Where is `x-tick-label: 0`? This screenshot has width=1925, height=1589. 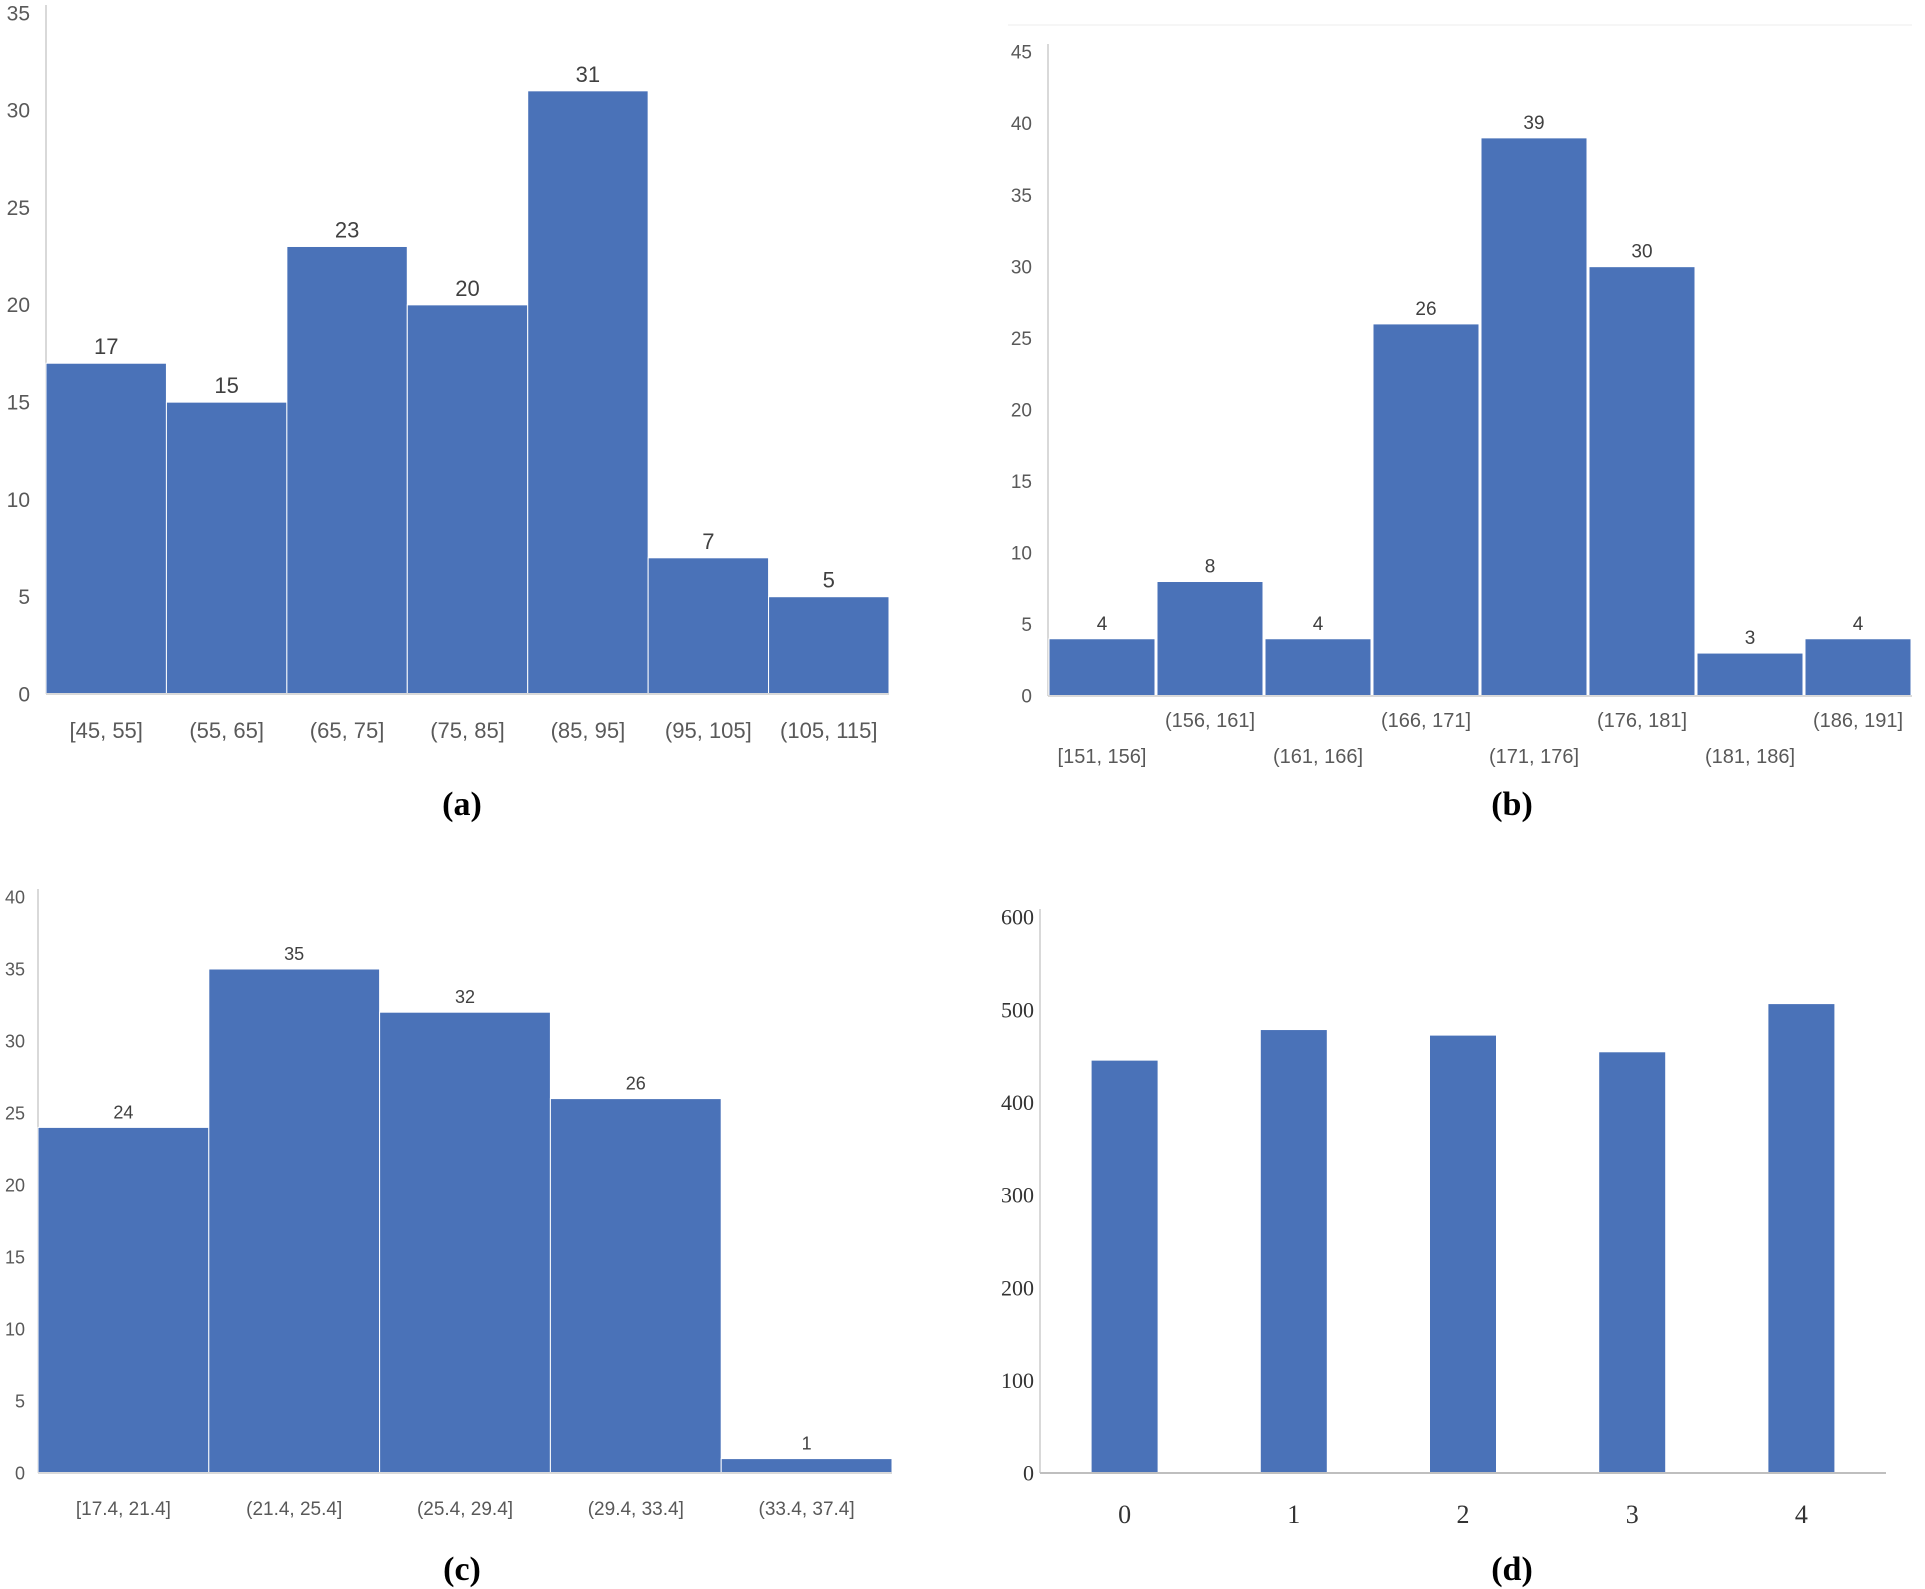
x-tick-label: 0 is located at coordinates (1124, 1514).